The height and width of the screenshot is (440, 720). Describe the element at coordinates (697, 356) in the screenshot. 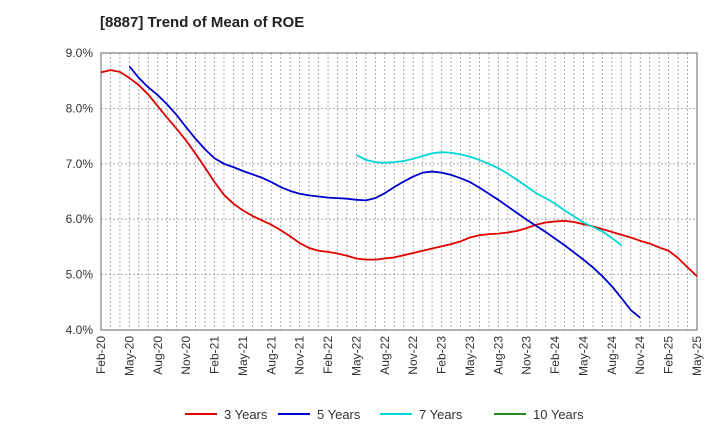

I see `x-tick-label: May-25` at that location.